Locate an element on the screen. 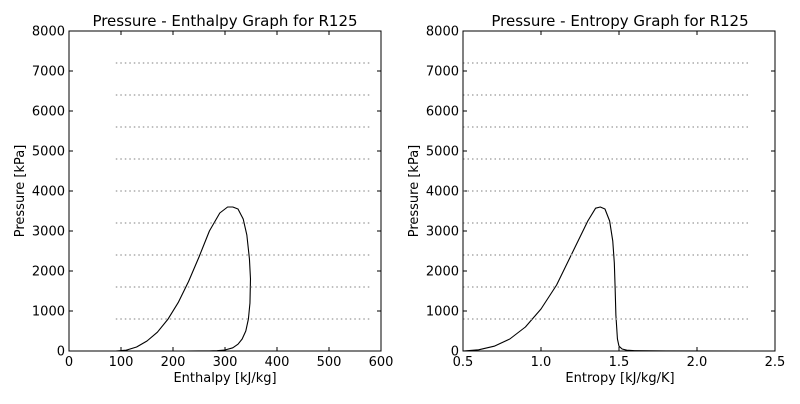  x-axis-label: Entropy [kJ/kg/K] is located at coordinates (619, 378).